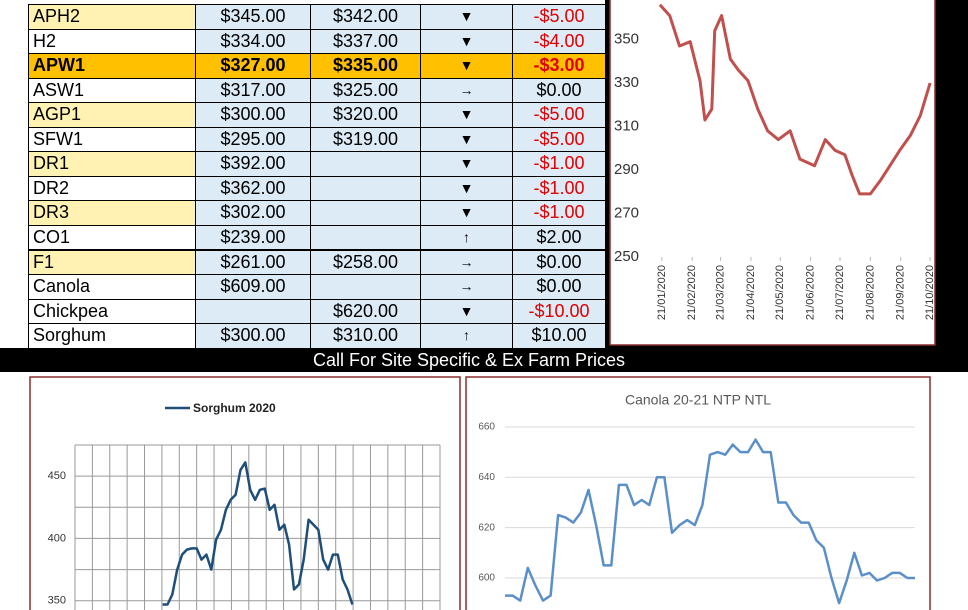  Describe the element at coordinates (365, 41) in the screenshot. I see `price-cell: $337.00` at that location.